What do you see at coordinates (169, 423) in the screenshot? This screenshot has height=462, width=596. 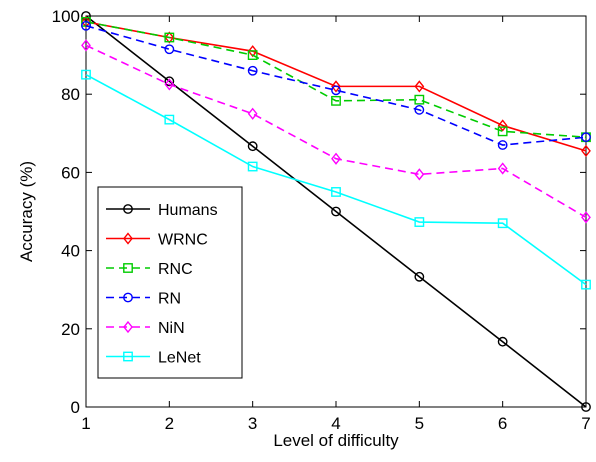 I see `x-tick-label: 2` at bounding box center [169, 423].